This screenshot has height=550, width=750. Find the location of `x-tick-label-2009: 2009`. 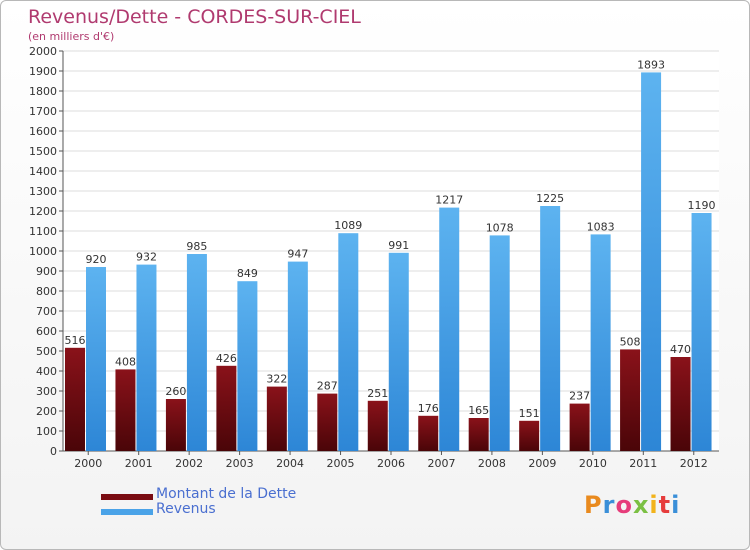

x-tick-label-2009: 2009 is located at coordinates (542, 463).